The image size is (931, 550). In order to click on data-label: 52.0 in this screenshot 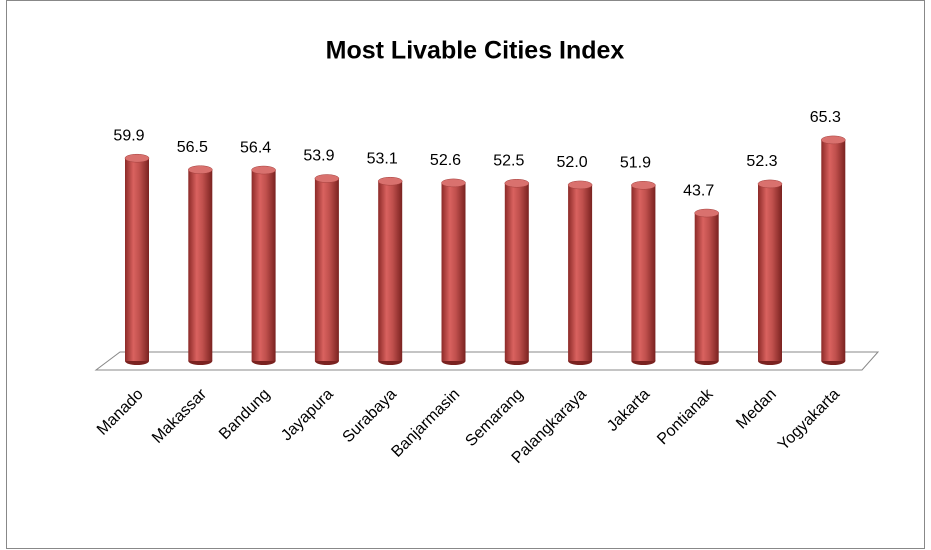, I will do `click(572, 162)`.